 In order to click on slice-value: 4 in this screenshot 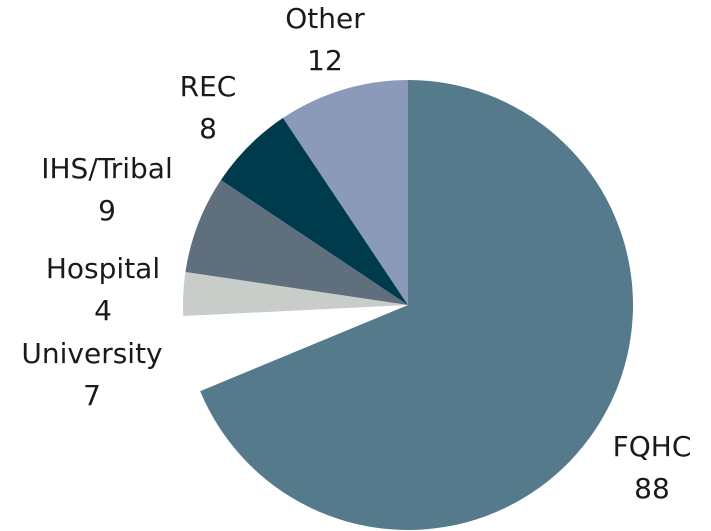, I will do `click(103, 310)`.